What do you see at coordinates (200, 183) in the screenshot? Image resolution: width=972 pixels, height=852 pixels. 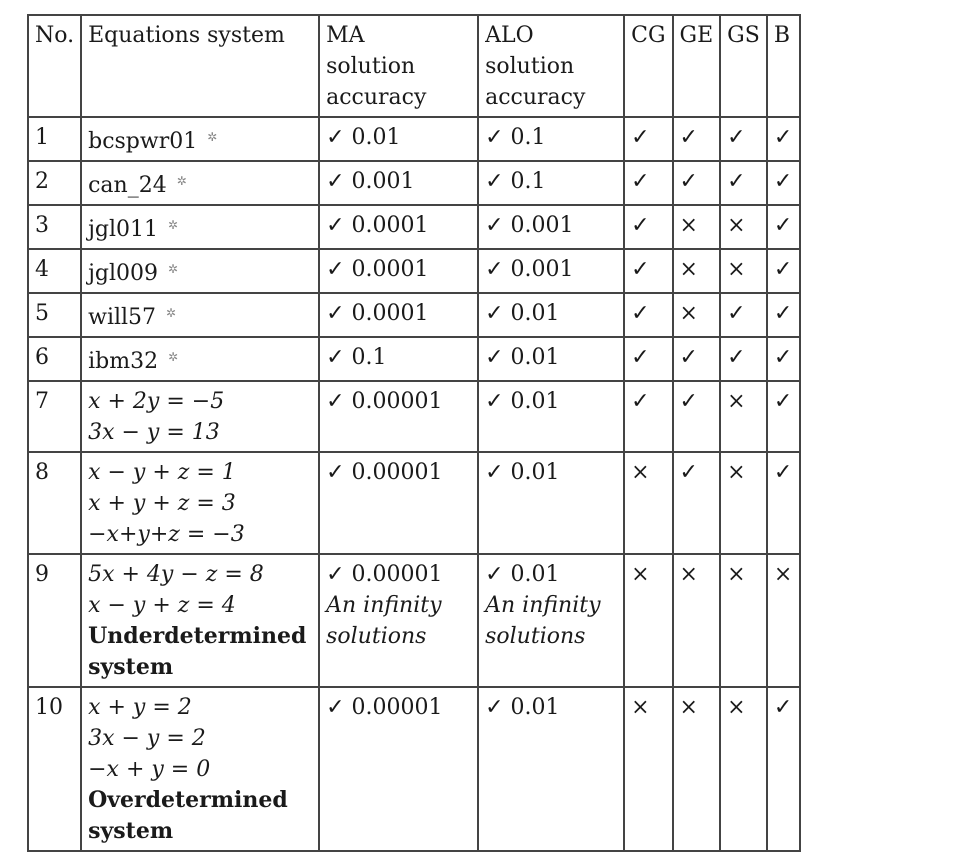 I see `cell-equations: can_24 ✲` at bounding box center [200, 183].